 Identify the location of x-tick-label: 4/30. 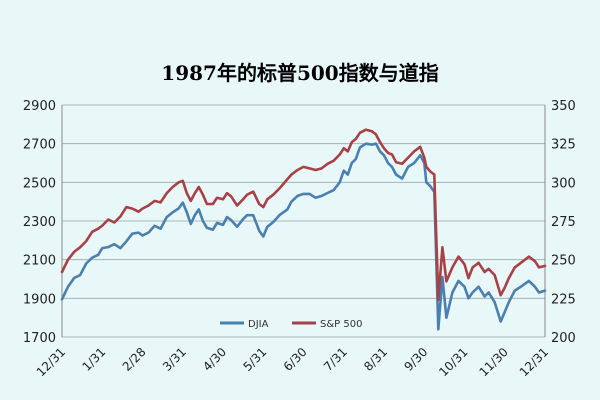
(214, 359).